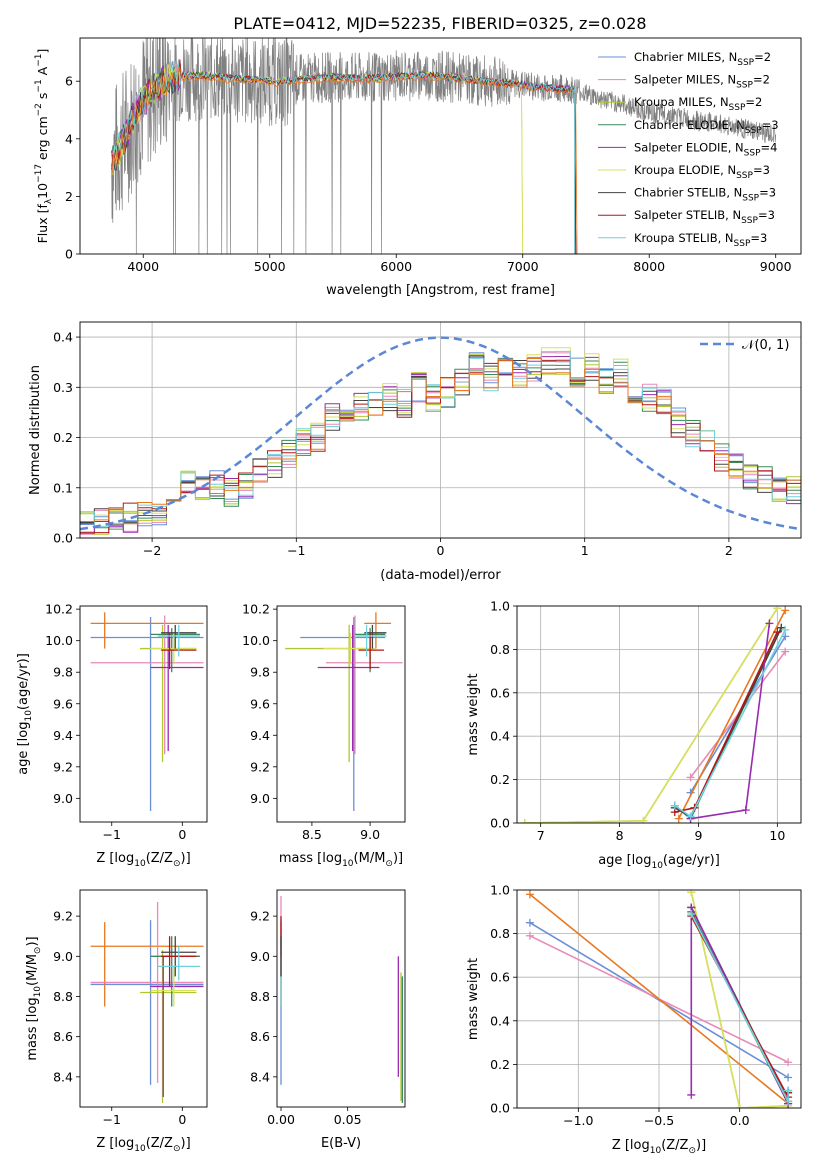 The width and height of the screenshot is (819, 1170). What do you see at coordinates (35, 430) in the screenshot?
I see `y-axis-label: Normed distribution` at bounding box center [35, 430].